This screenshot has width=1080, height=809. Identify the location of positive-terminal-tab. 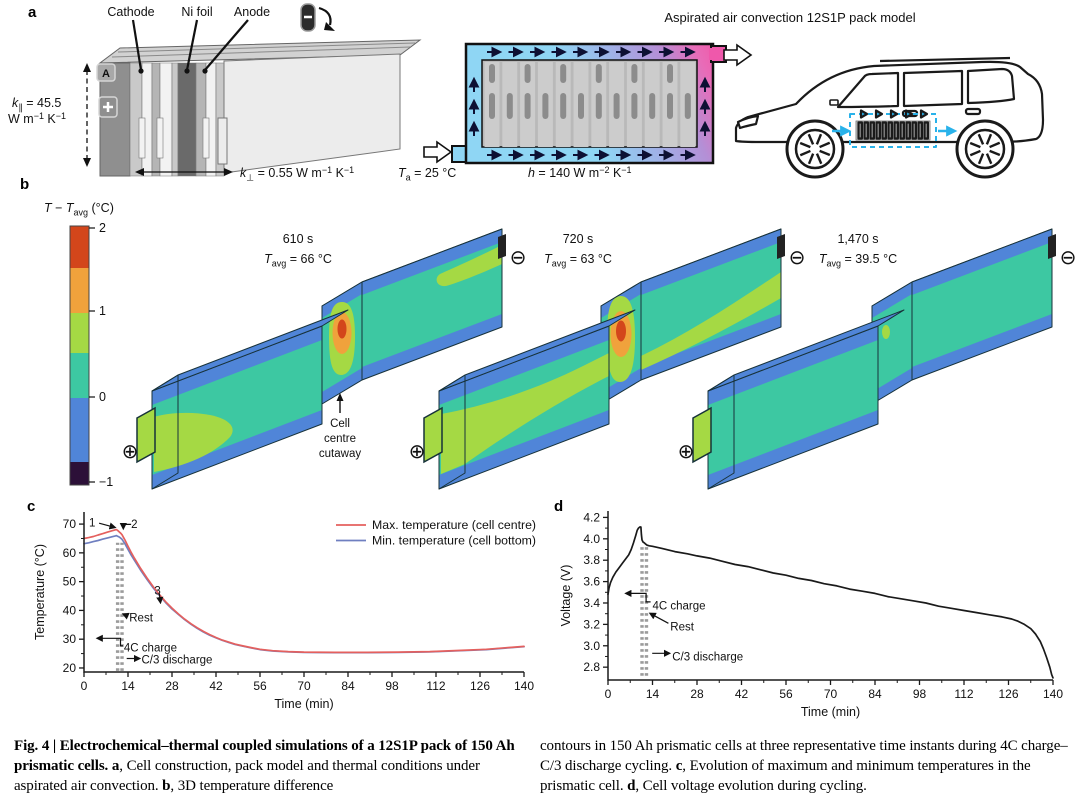
(702, 435).